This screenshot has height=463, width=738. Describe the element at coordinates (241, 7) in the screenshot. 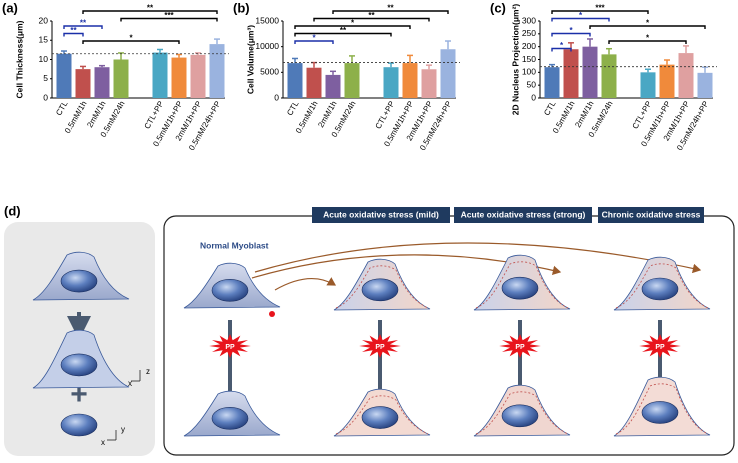

I see `panel-label: (b)` at that location.